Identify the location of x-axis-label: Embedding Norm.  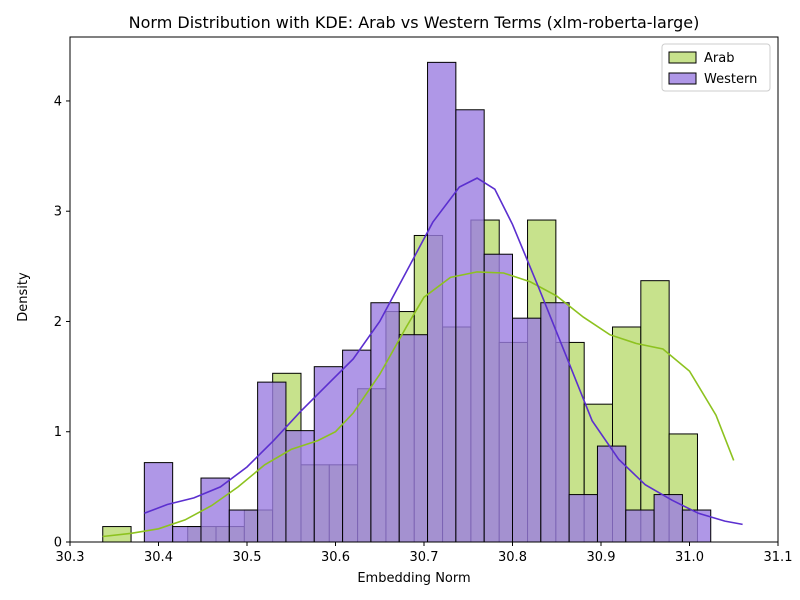
(413, 578).